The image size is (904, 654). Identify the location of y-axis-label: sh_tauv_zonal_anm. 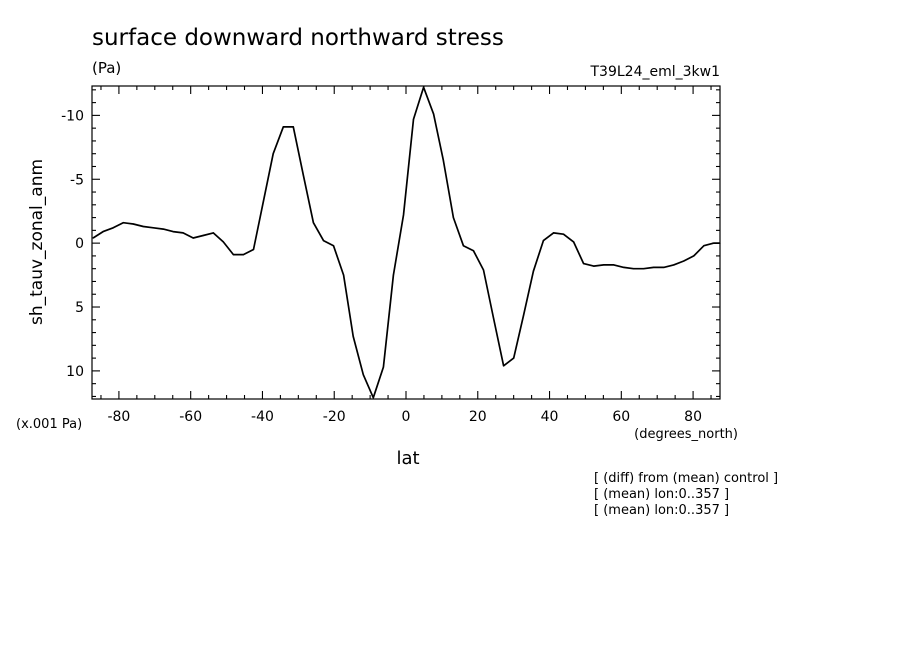
(37, 242).